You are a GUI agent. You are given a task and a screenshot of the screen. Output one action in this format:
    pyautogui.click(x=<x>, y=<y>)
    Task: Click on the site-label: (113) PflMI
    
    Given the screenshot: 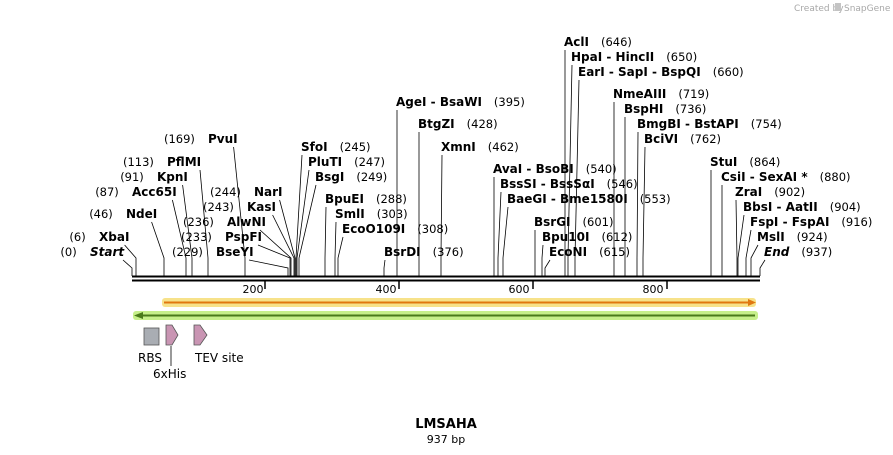 What is the action you would take?
    pyautogui.click(x=162, y=162)
    